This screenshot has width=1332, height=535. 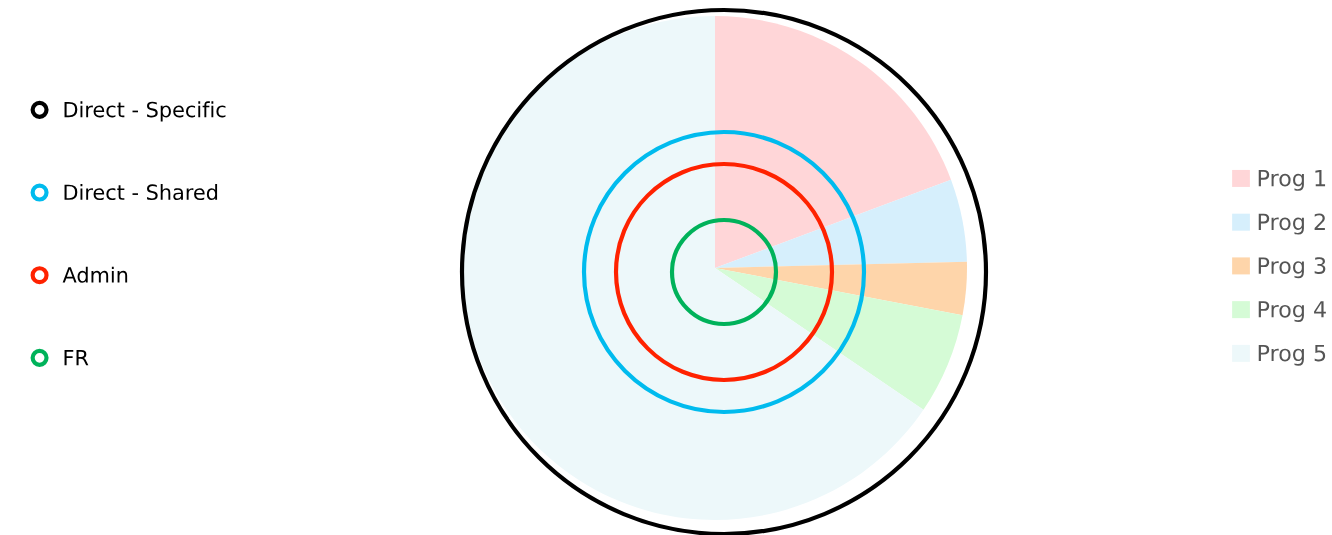 I want to click on legend-label: Prog 1, so click(x=1292, y=180).